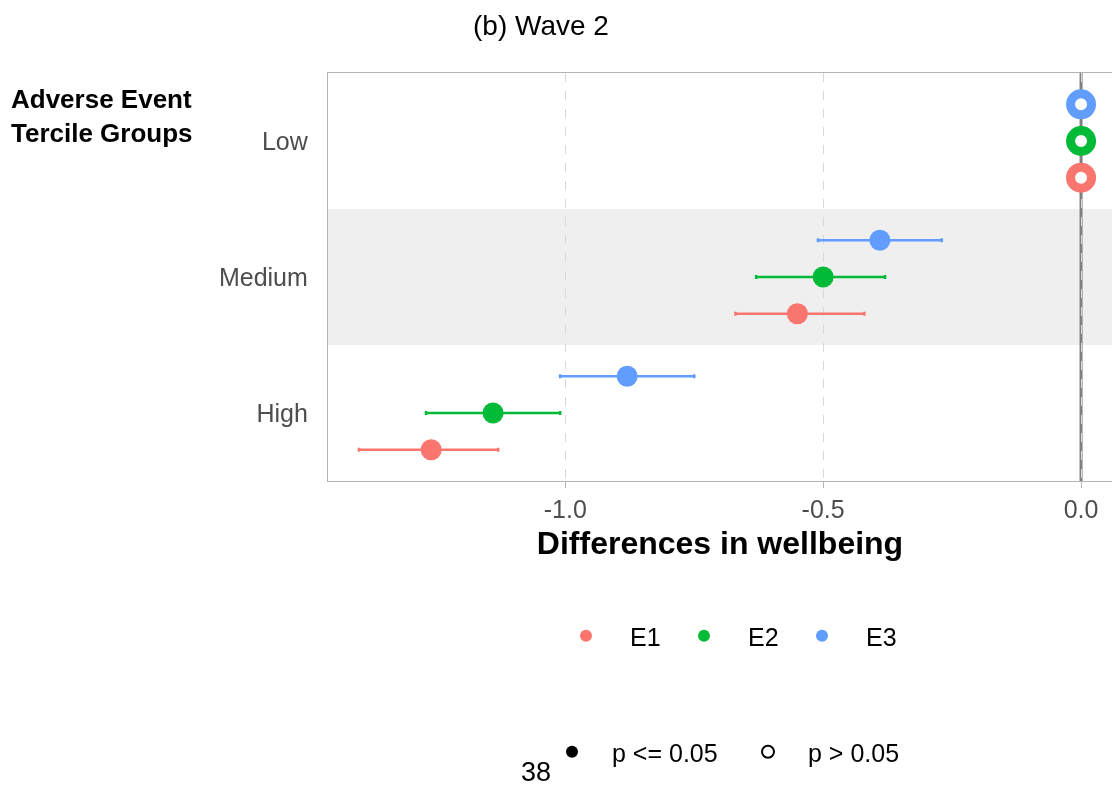 This screenshot has height=786, width=1112. Describe the element at coordinates (823, 509) in the screenshot. I see `x-tick-label: -0.5` at that location.